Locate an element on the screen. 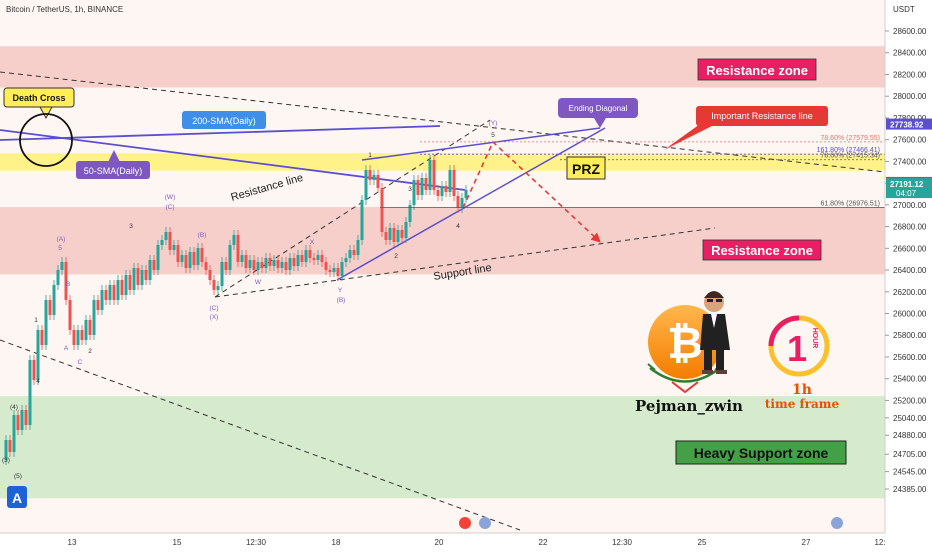 Image resolution: width=932 pixels, height=555 pixels. y-tick-label: 27600.00 is located at coordinates (910, 140).